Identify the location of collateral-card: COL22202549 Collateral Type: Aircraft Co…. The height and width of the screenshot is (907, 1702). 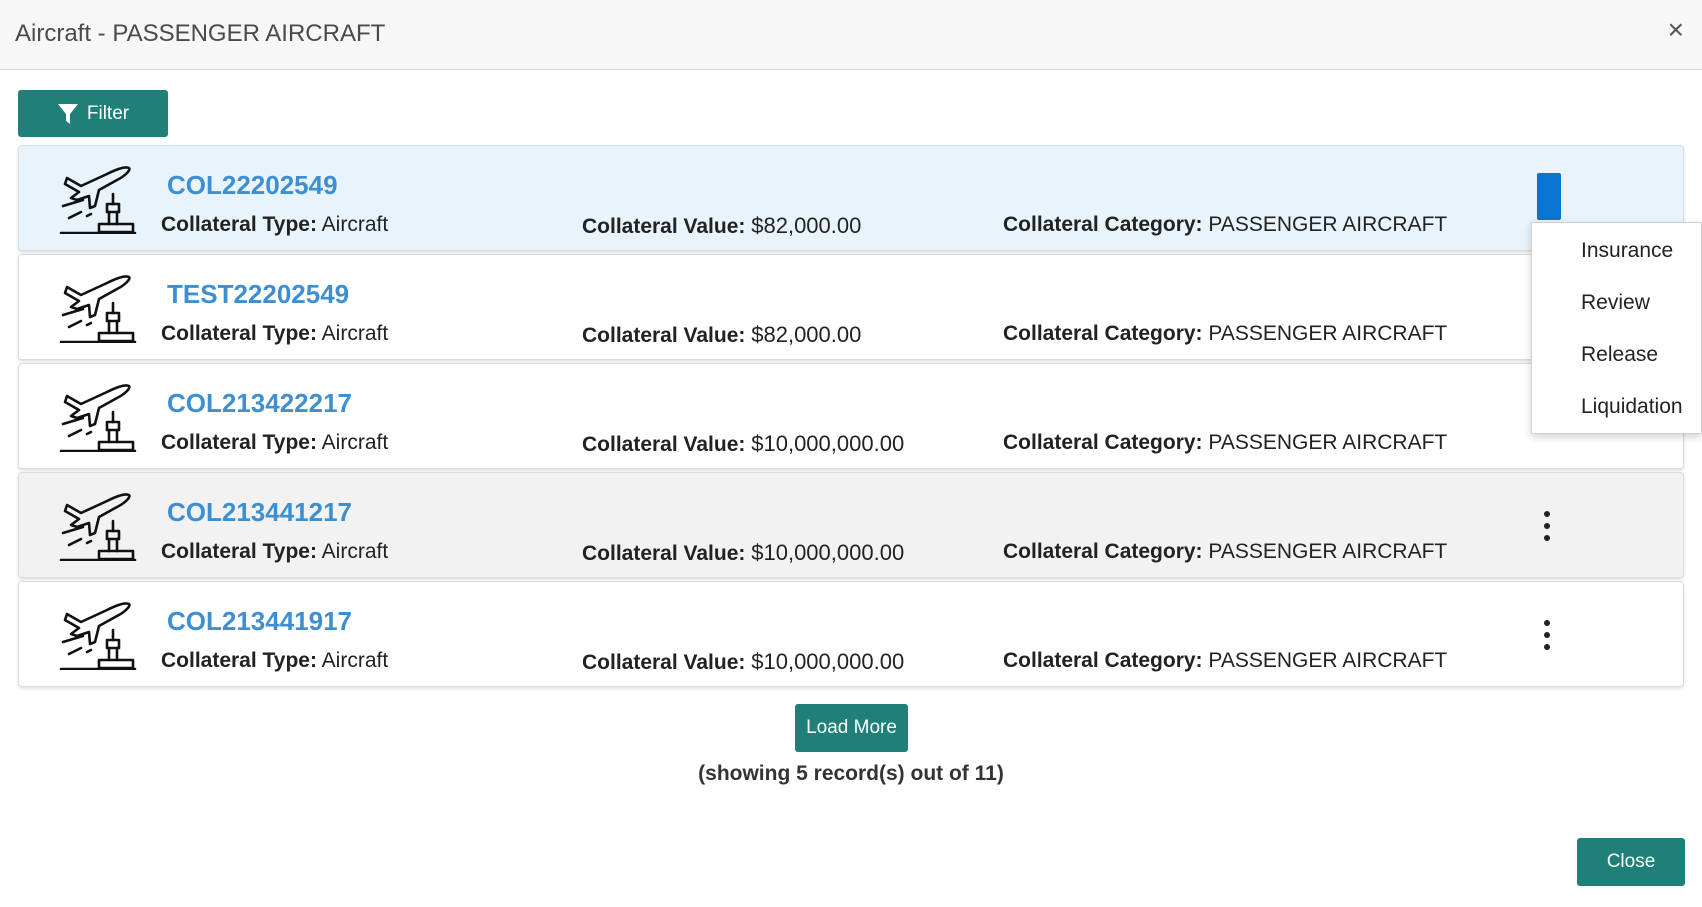
(851, 198).